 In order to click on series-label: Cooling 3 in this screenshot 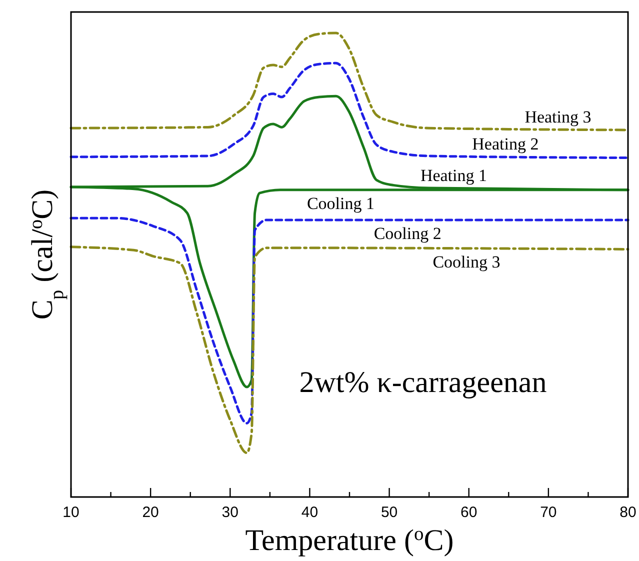, I will do `click(466, 262)`.